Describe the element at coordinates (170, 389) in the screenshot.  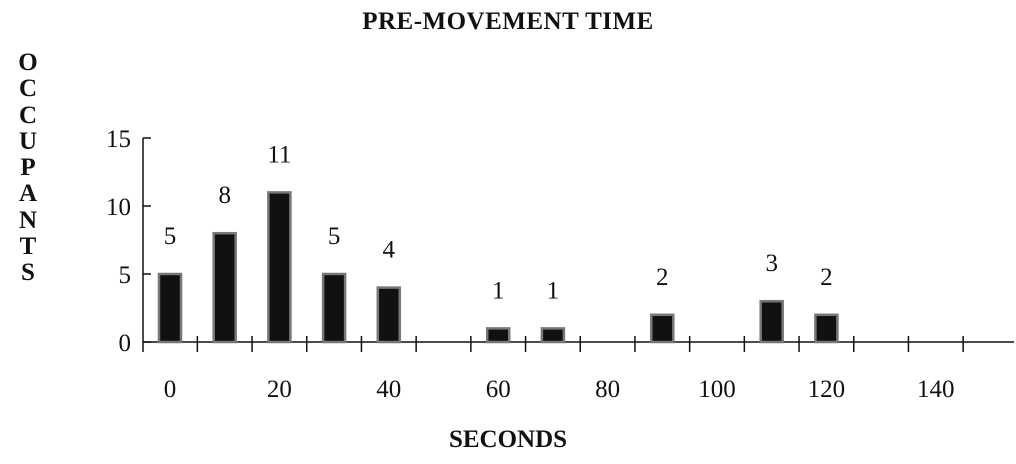
I see `x-tick-label: 0` at that location.